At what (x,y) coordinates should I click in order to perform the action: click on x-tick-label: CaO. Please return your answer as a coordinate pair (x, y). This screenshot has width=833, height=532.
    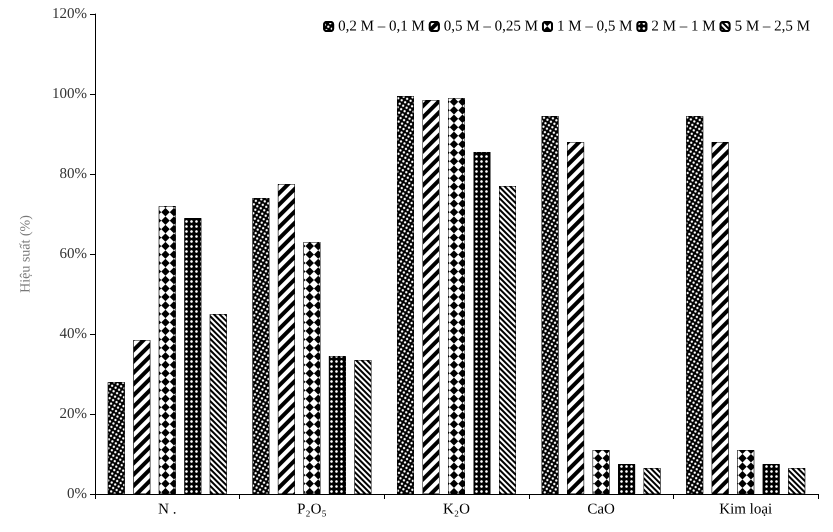
    Looking at the image, I should click on (601, 510).